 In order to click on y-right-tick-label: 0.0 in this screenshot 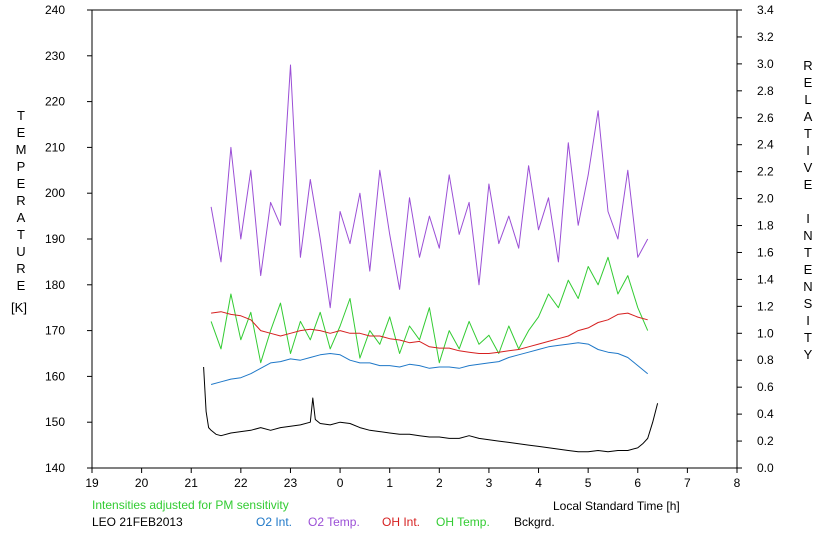, I will do `click(765, 468)`.